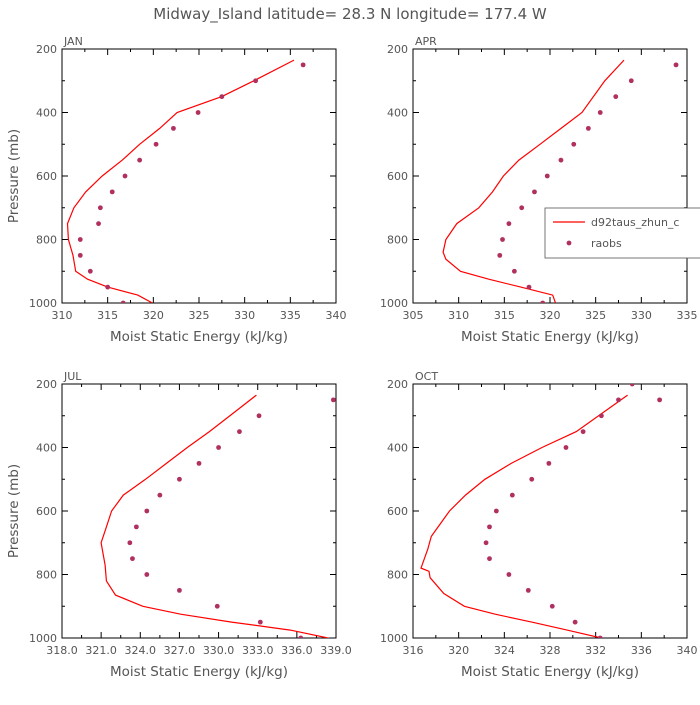 The image size is (700, 705). What do you see at coordinates (180, 650) in the screenshot?
I see `x-tick-label: 327.0` at bounding box center [180, 650].